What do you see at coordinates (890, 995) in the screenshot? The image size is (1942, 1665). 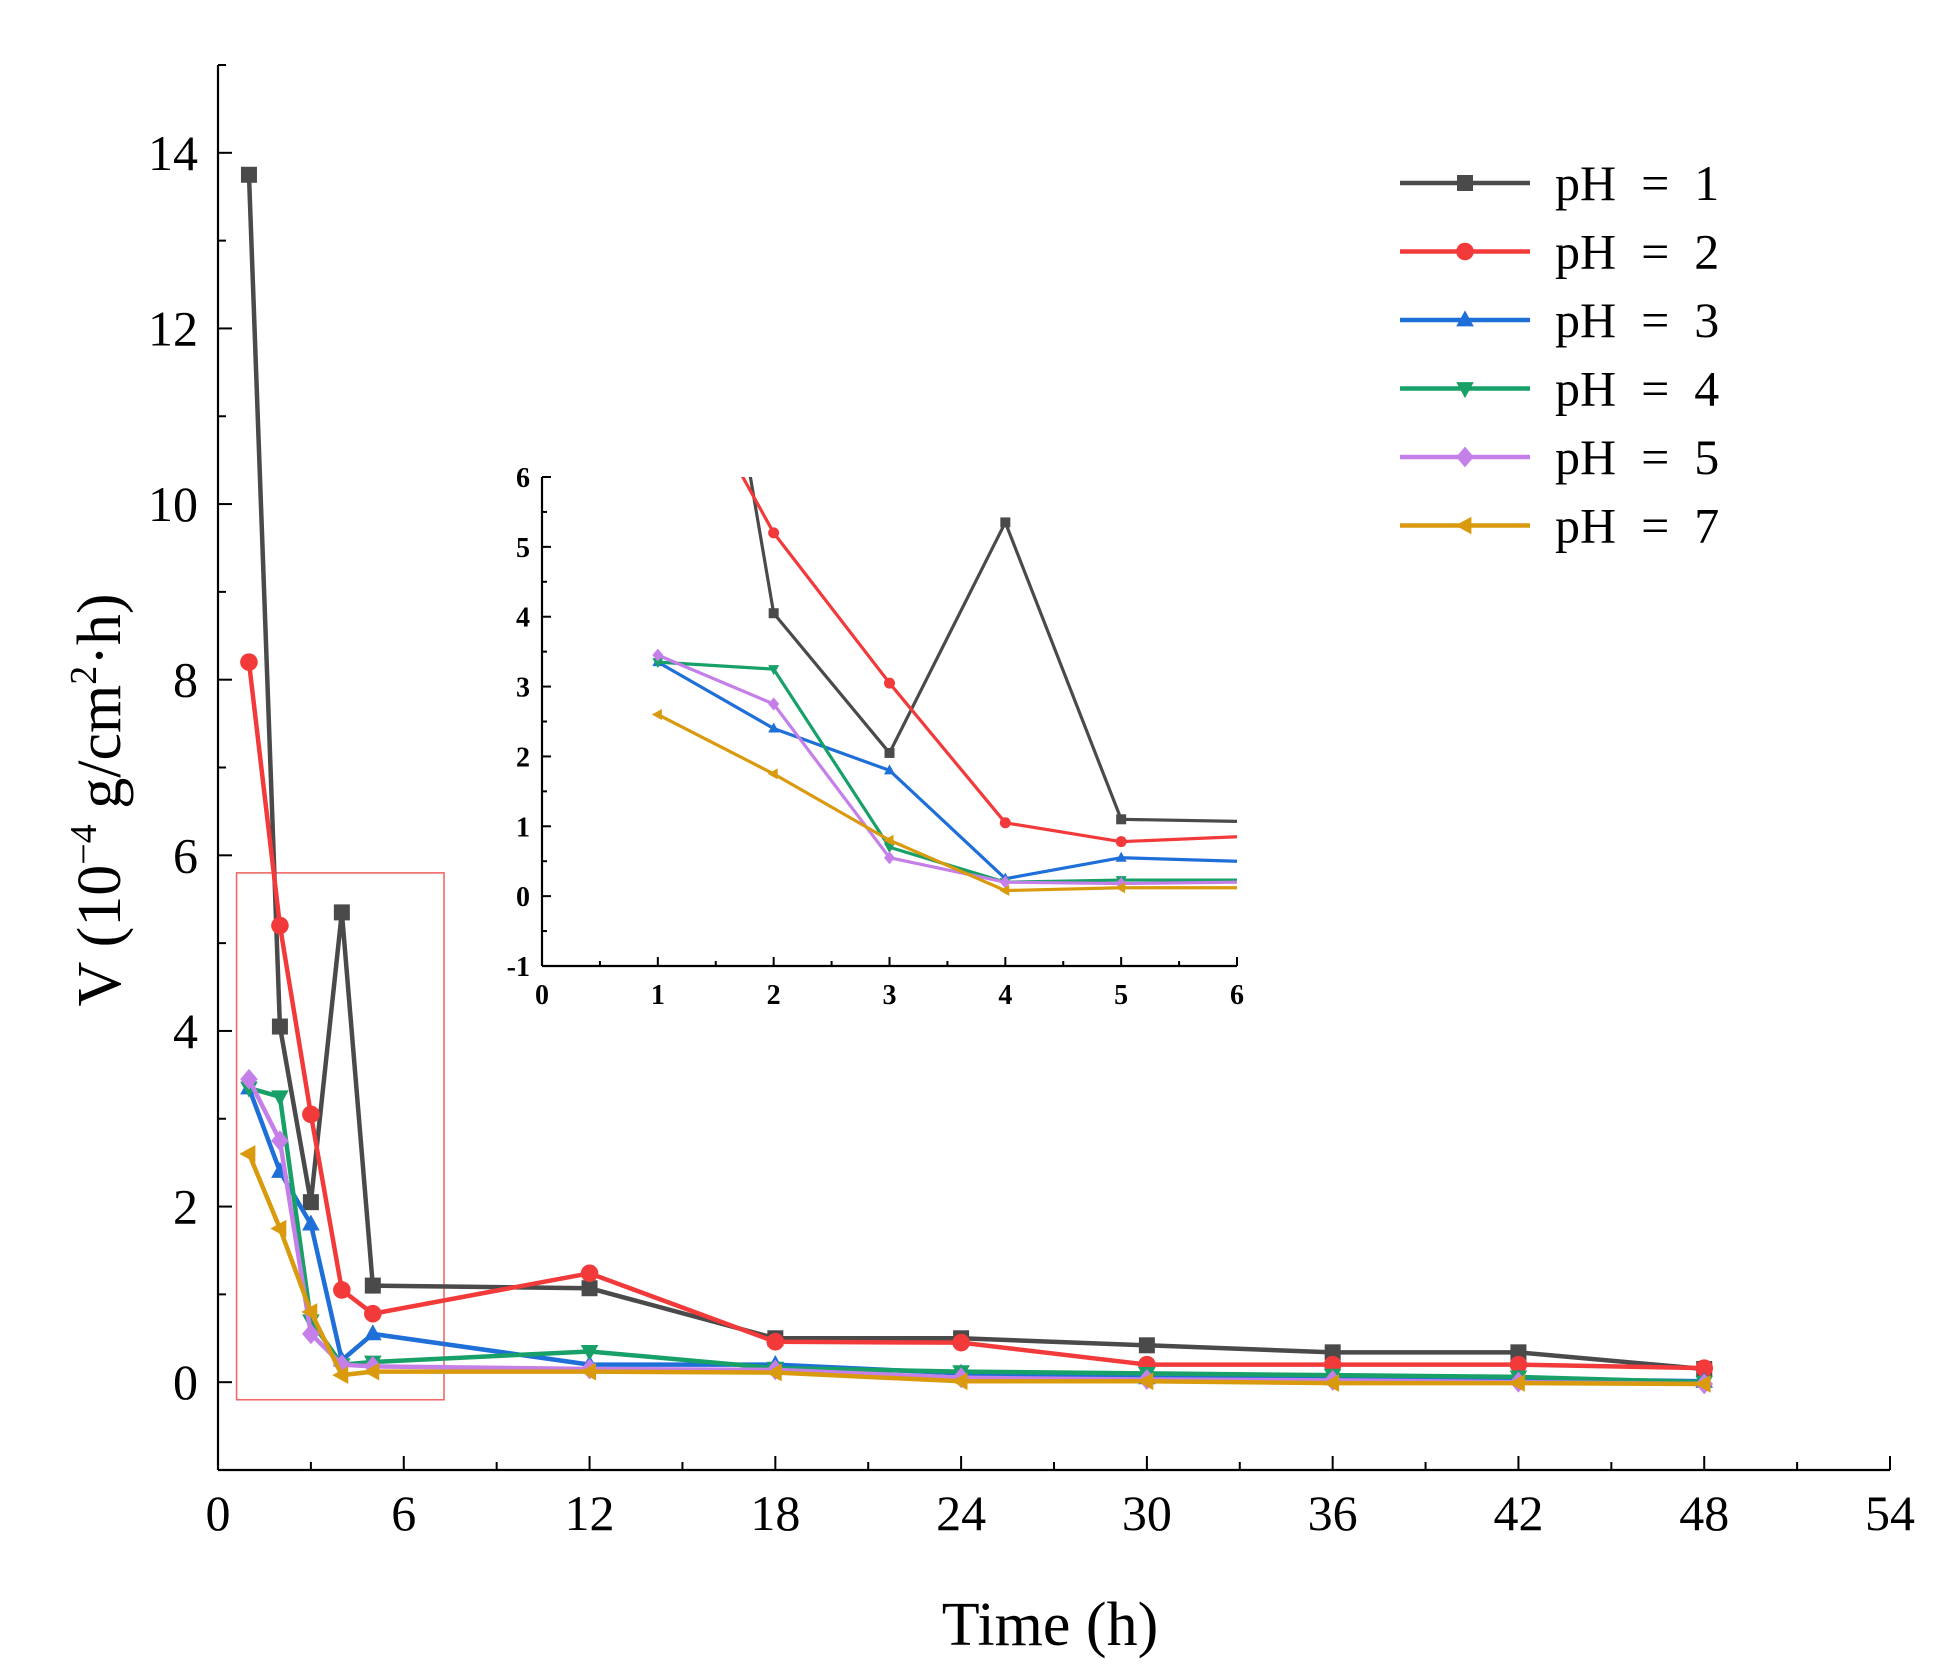 I see `inset-x-tick-label: 3` at bounding box center [890, 995].